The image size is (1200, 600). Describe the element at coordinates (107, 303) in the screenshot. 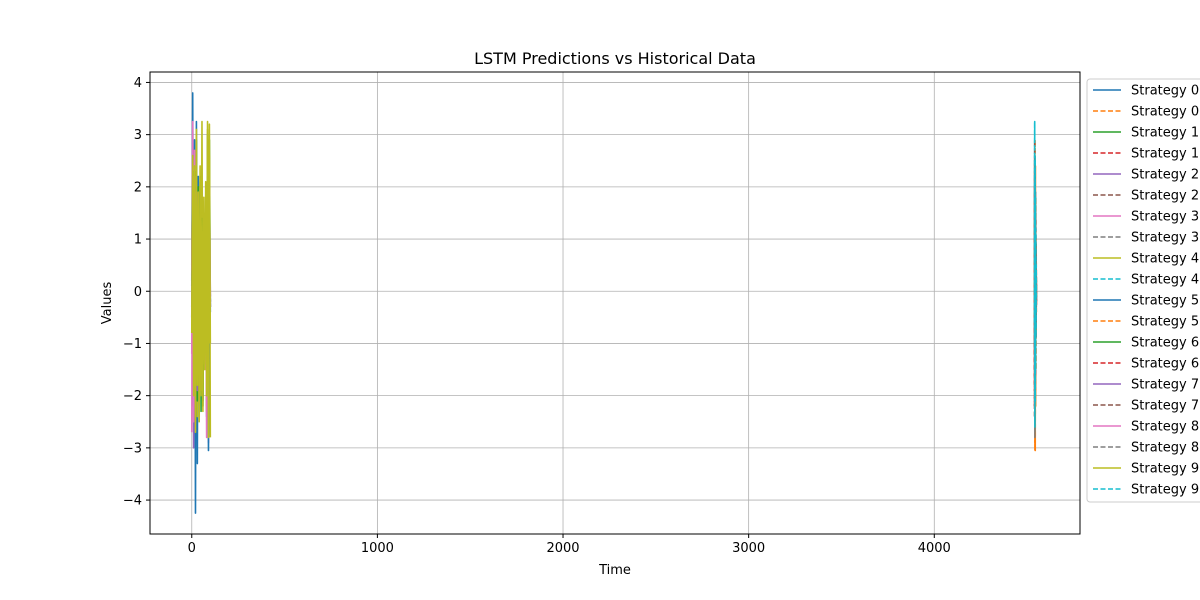

I see `y-axis-title: Values` at that location.